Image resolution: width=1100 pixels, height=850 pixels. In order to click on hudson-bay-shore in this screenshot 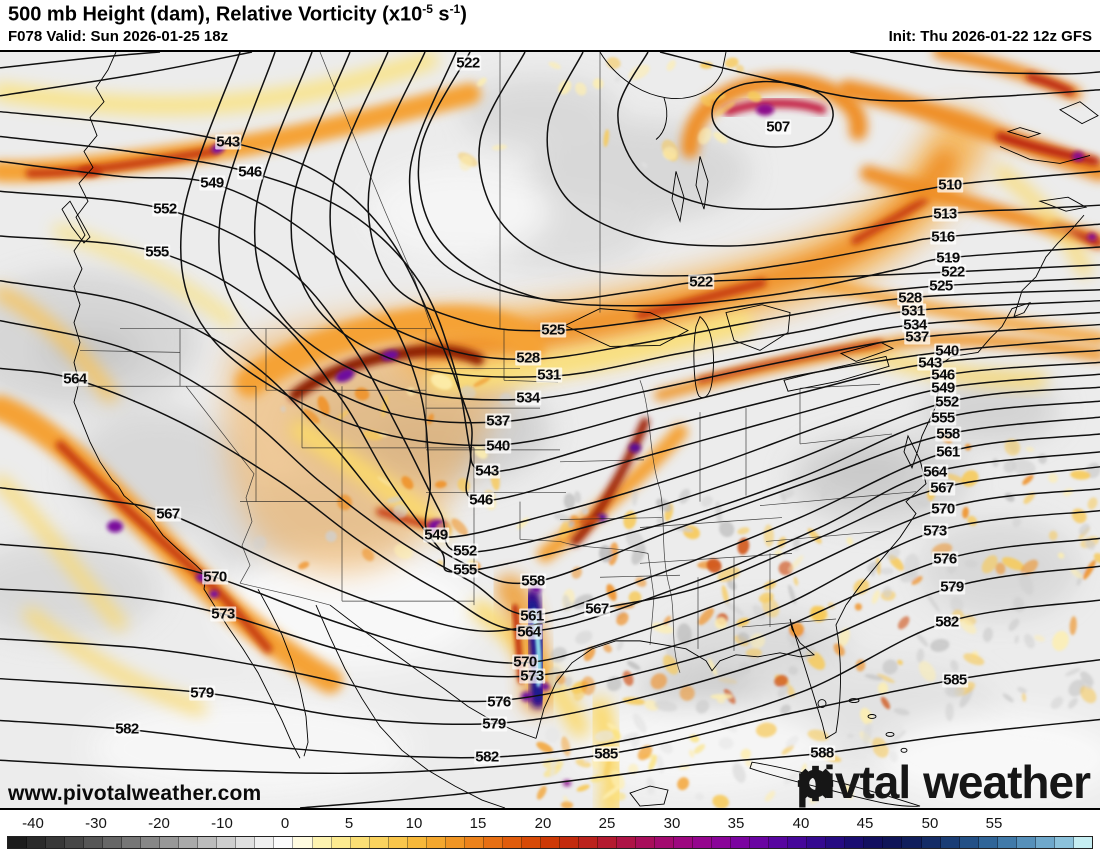, I will do `click(663, 75)`.